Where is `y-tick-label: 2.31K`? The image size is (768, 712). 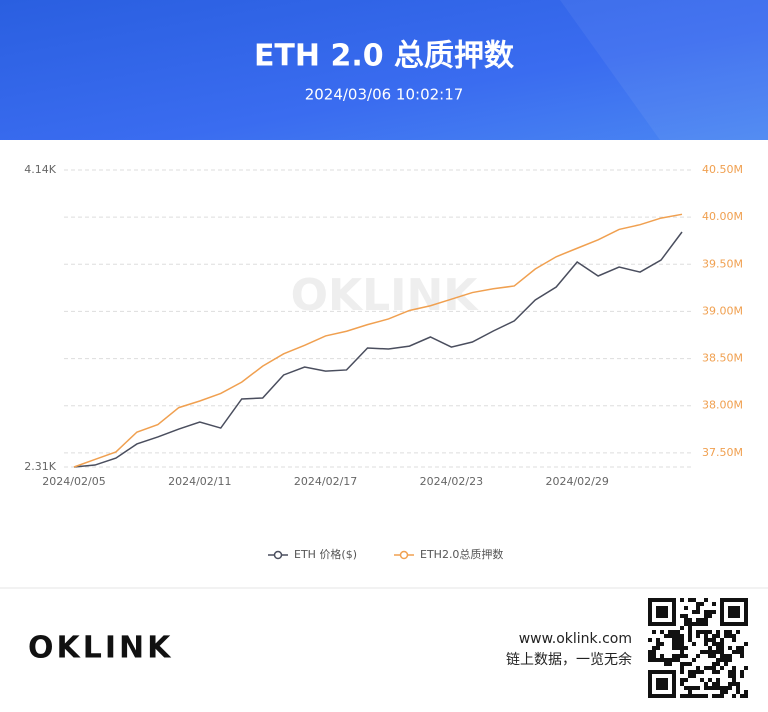
y-tick-label: 2.31K is located at coordinates (40, 466).